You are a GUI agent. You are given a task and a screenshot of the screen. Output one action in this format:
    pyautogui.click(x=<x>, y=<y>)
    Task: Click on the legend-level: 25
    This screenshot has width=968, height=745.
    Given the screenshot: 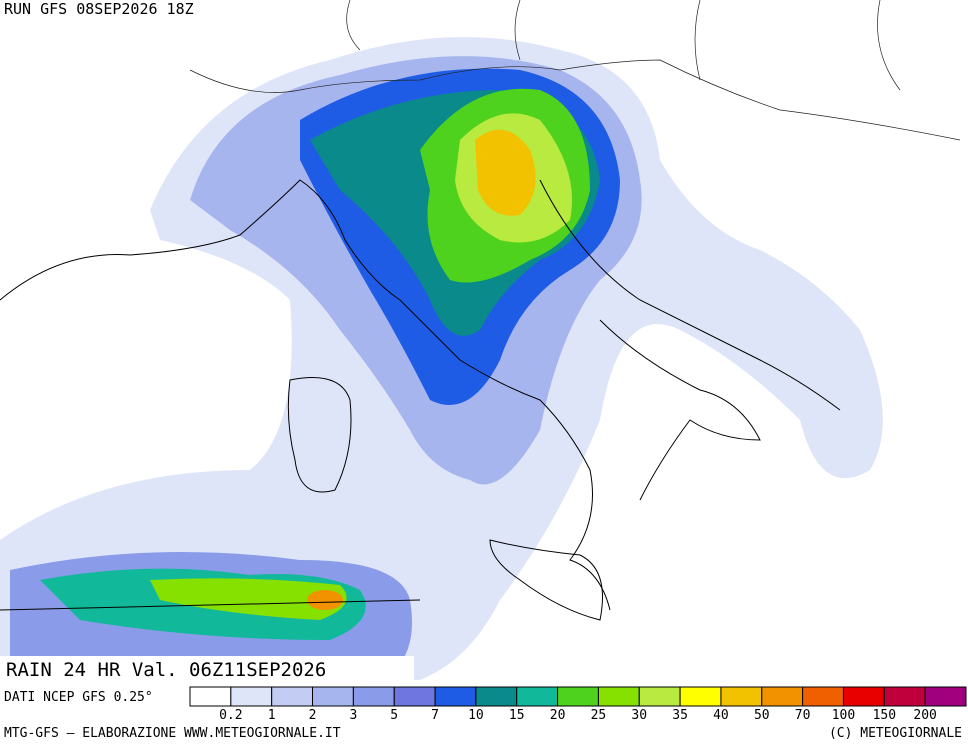 What is the action you would take?
    pyautogui.click(x=599, y=715)
    